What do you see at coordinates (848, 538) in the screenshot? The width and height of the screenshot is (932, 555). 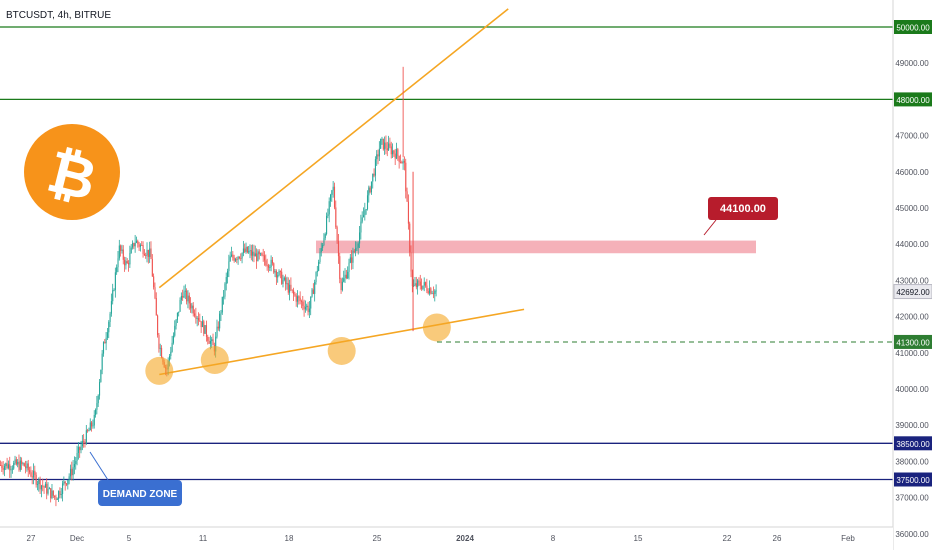 I see `x-tick-label: Feb` at bounding box center [848, 538].